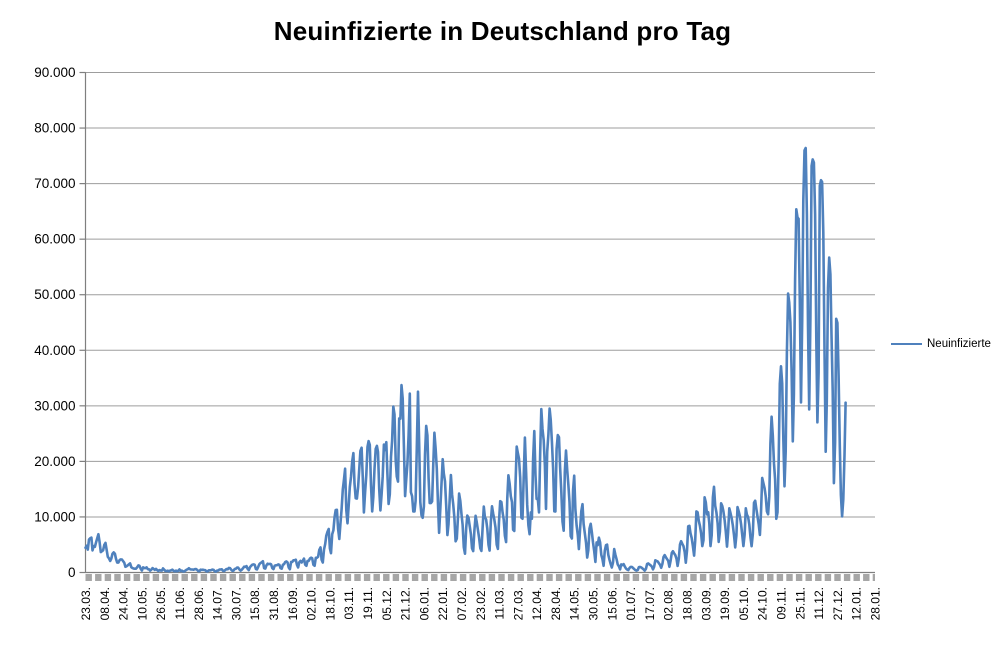 This screenshot has height=649, width=1005. I want to click on x-axis-tick-label: 27.03., so click(518, 603).